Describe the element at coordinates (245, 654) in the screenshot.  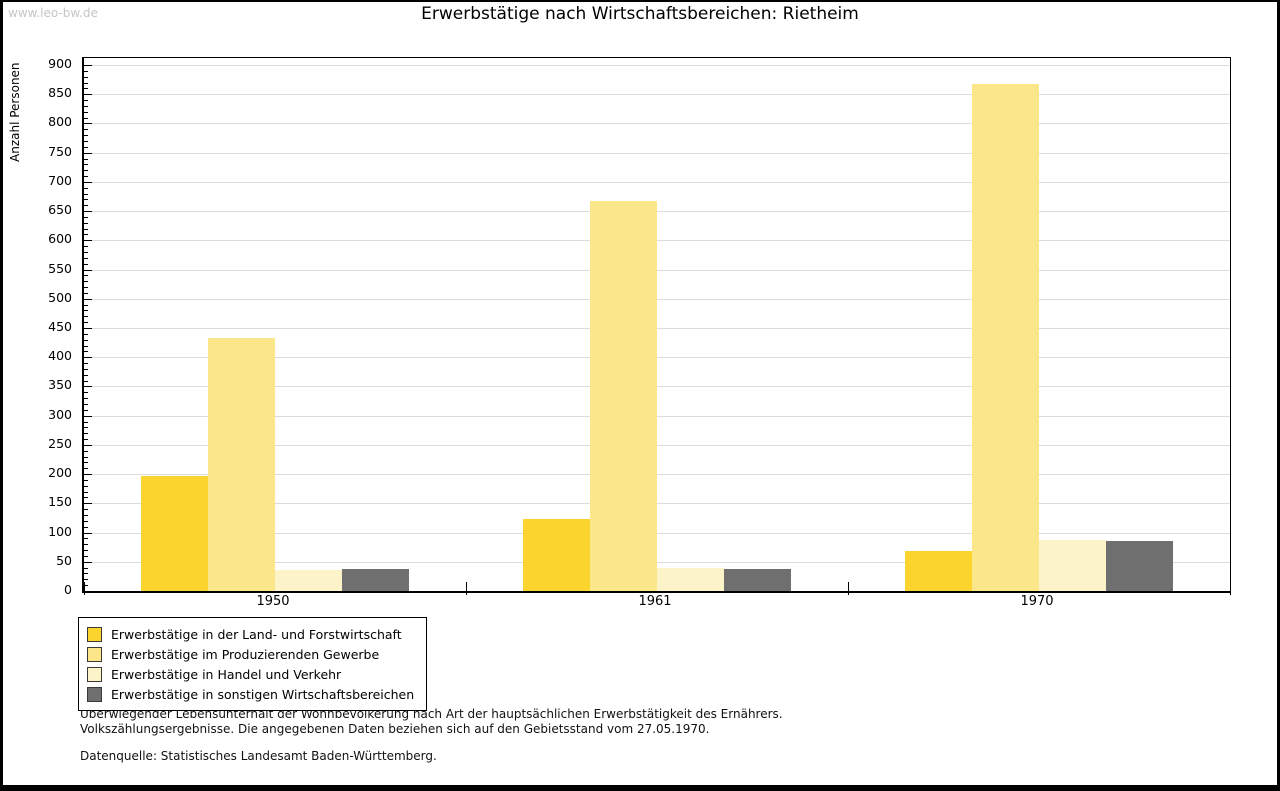
I see `legend-label: Erwerbstätige im Produzierenden Gewerbe` at that location.